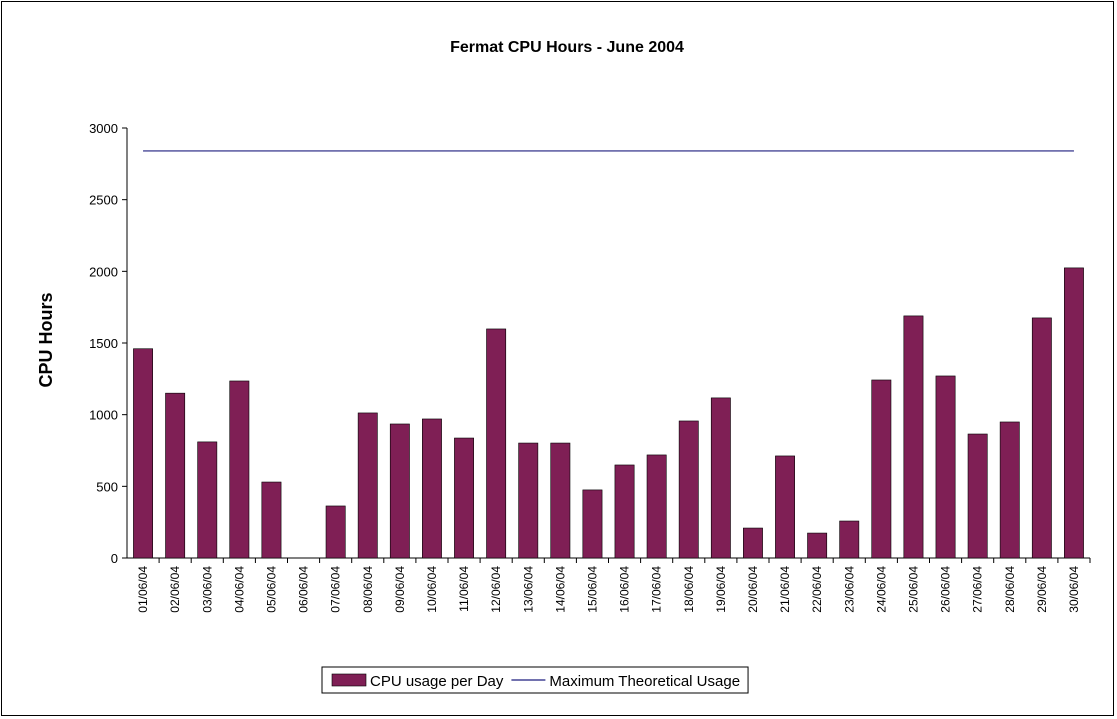  I want to click on x-tick-label: 25/06/04, so click(913, 589).